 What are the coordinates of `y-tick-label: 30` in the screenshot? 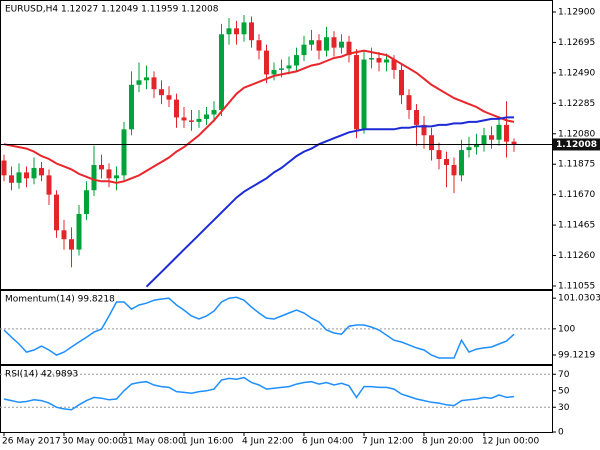 It's located at (564, 408).